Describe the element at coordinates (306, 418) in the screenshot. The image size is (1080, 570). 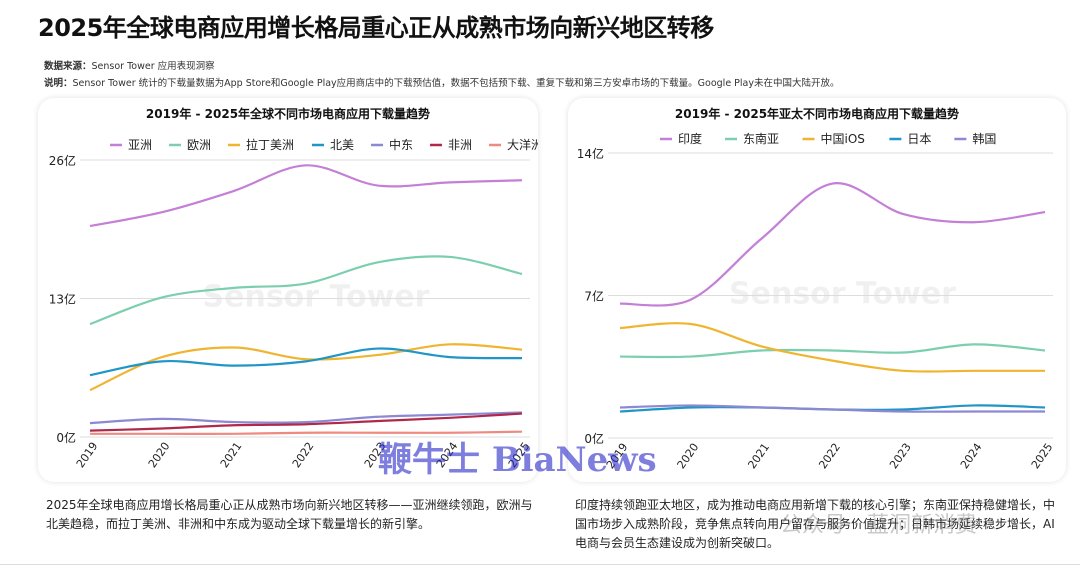
I see `series-line-中东` at that location.